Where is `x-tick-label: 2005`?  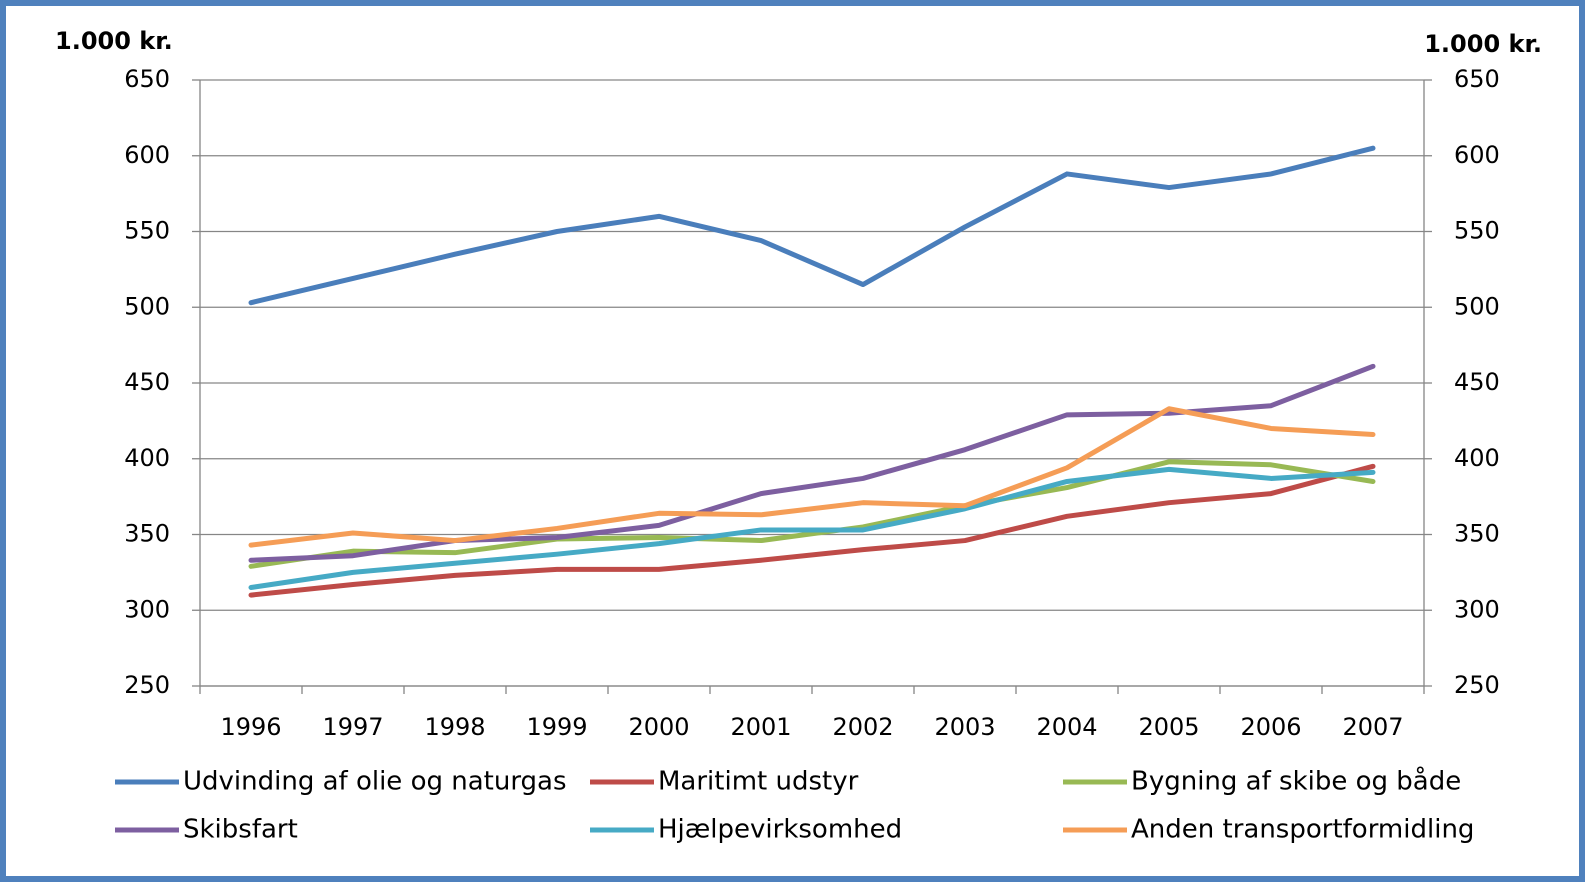 x-tick-label: 2005 is located at coordinates (1168, 727).